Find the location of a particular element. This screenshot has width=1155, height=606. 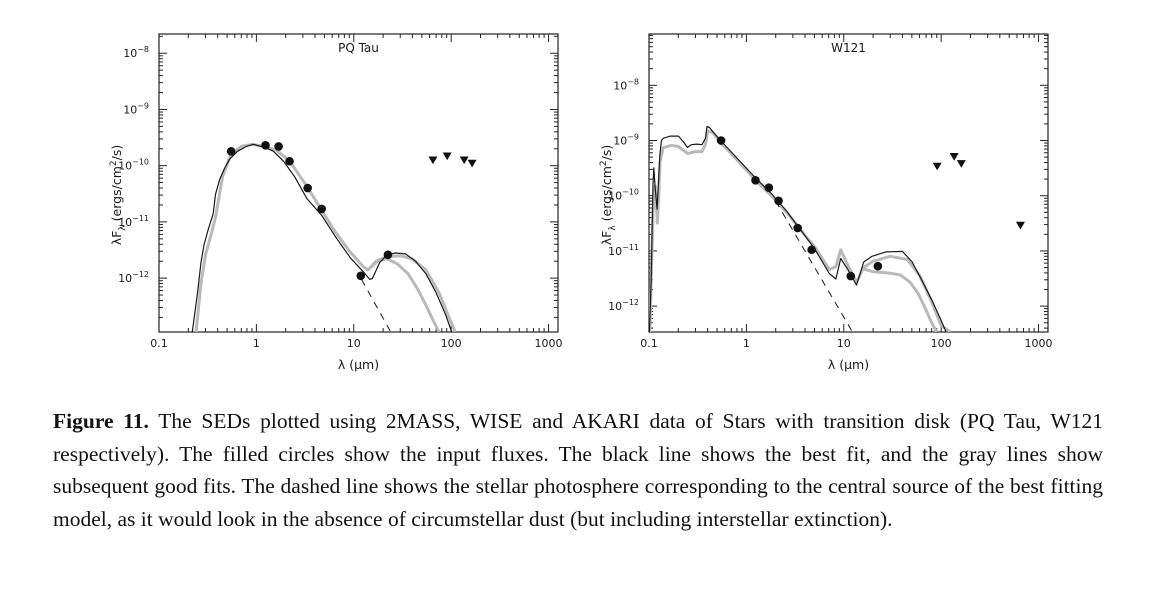

caption-label: Figure 11. is located at coordinates (101, 421).